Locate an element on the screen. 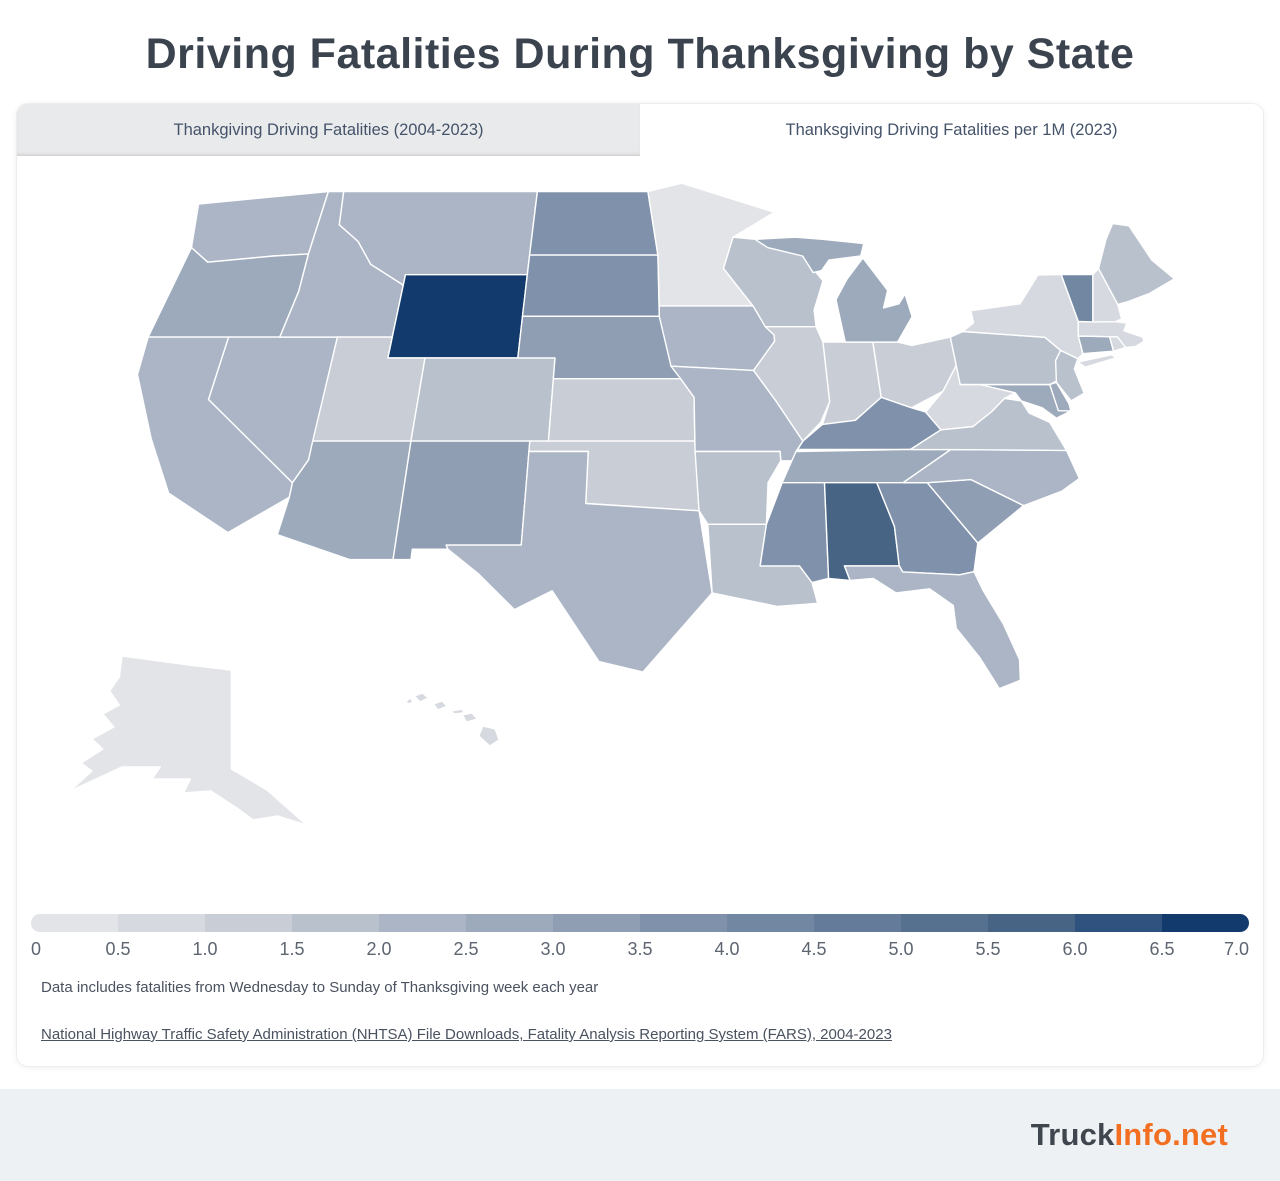  state-ME: Maine: 1.6 is located at coordinates (1137, 264).